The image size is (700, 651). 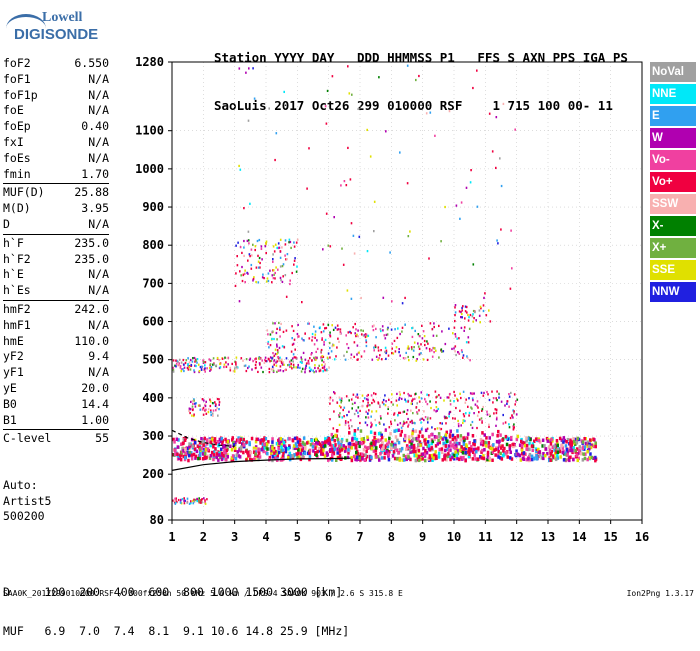 I want to click on x-tick-label: 15, so click(x=610, y=537).